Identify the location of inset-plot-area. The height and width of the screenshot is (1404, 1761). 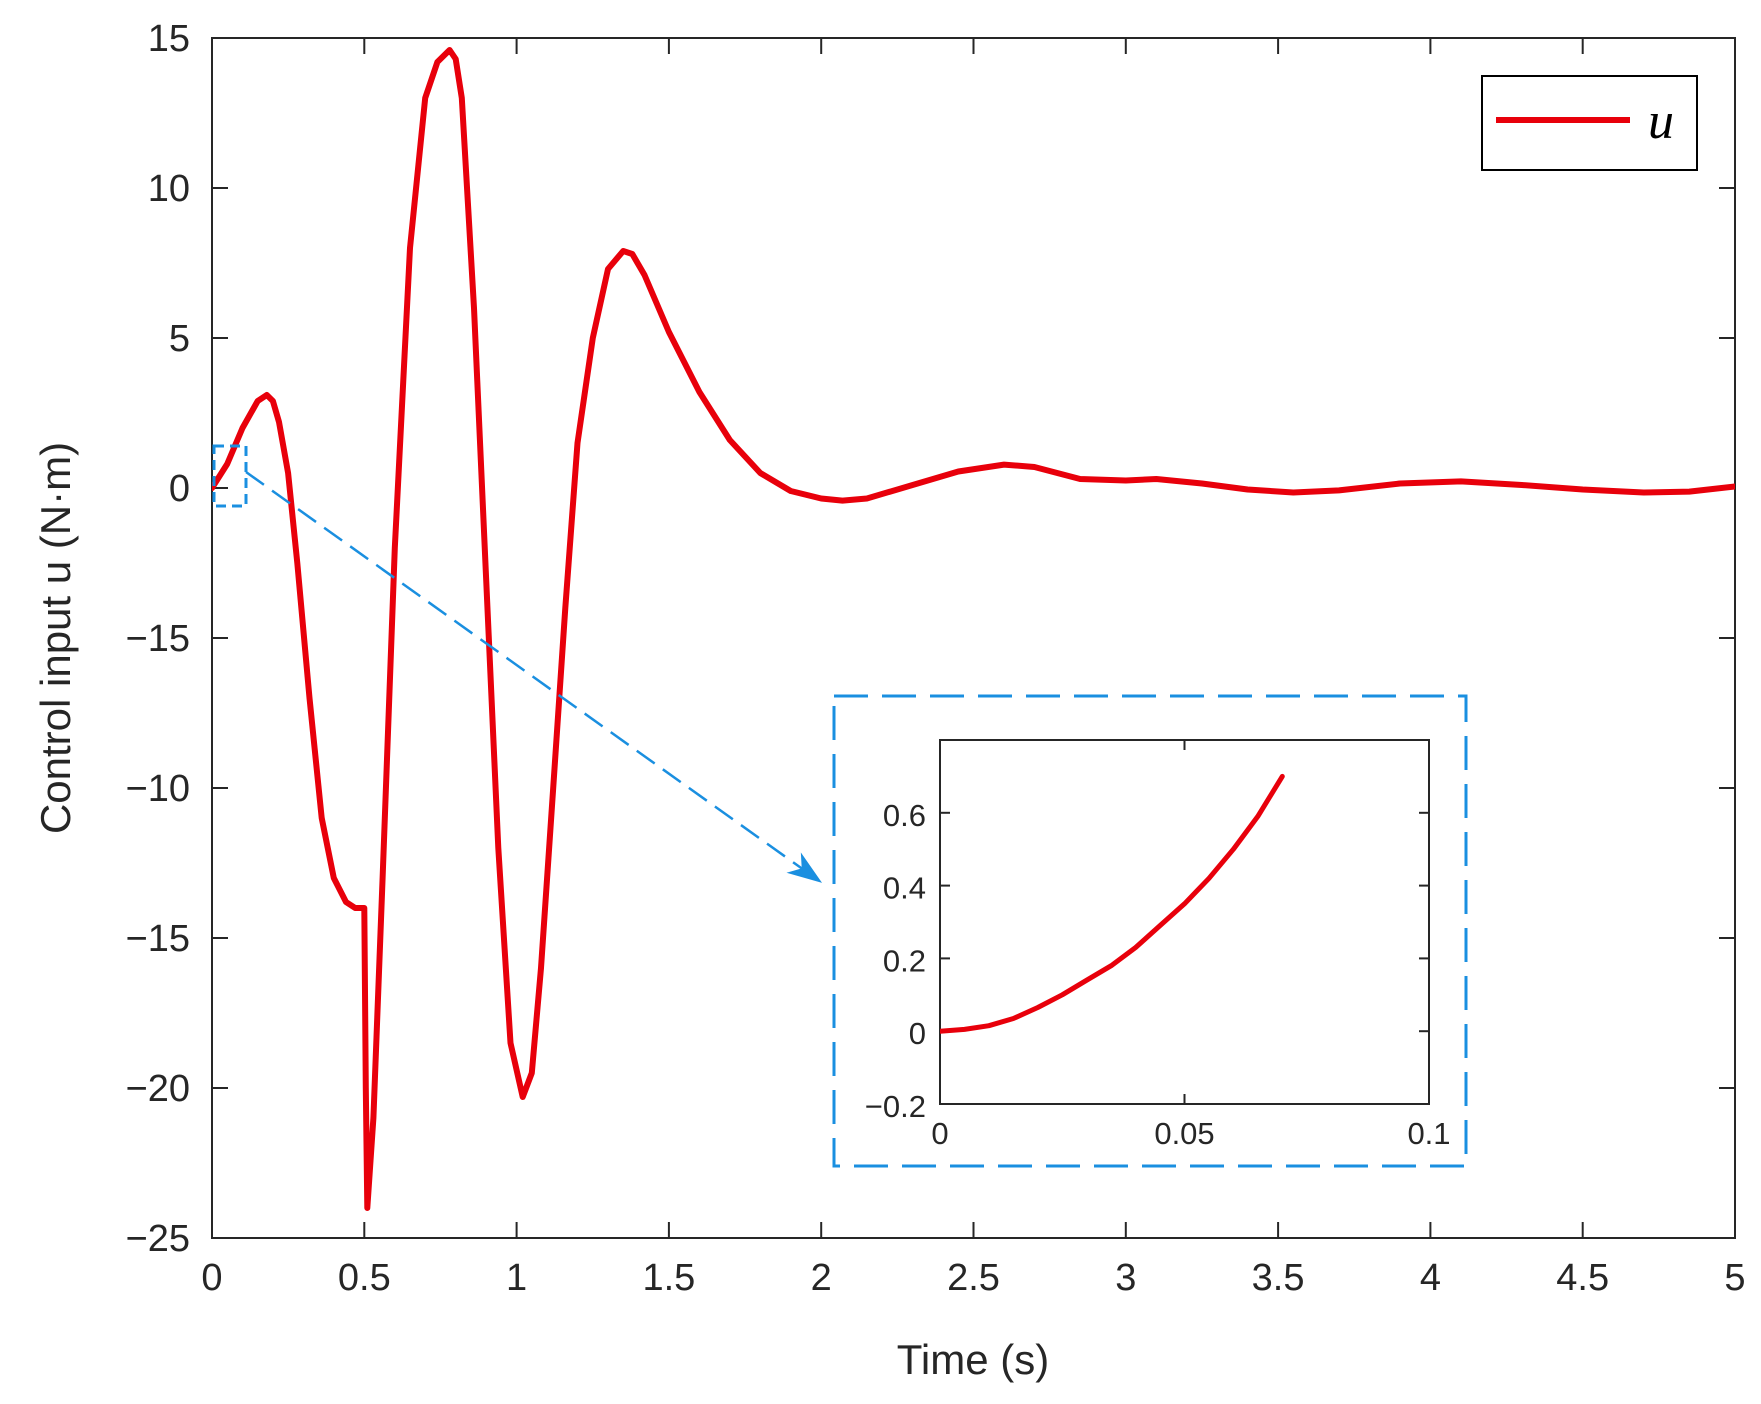
(1184, 922).